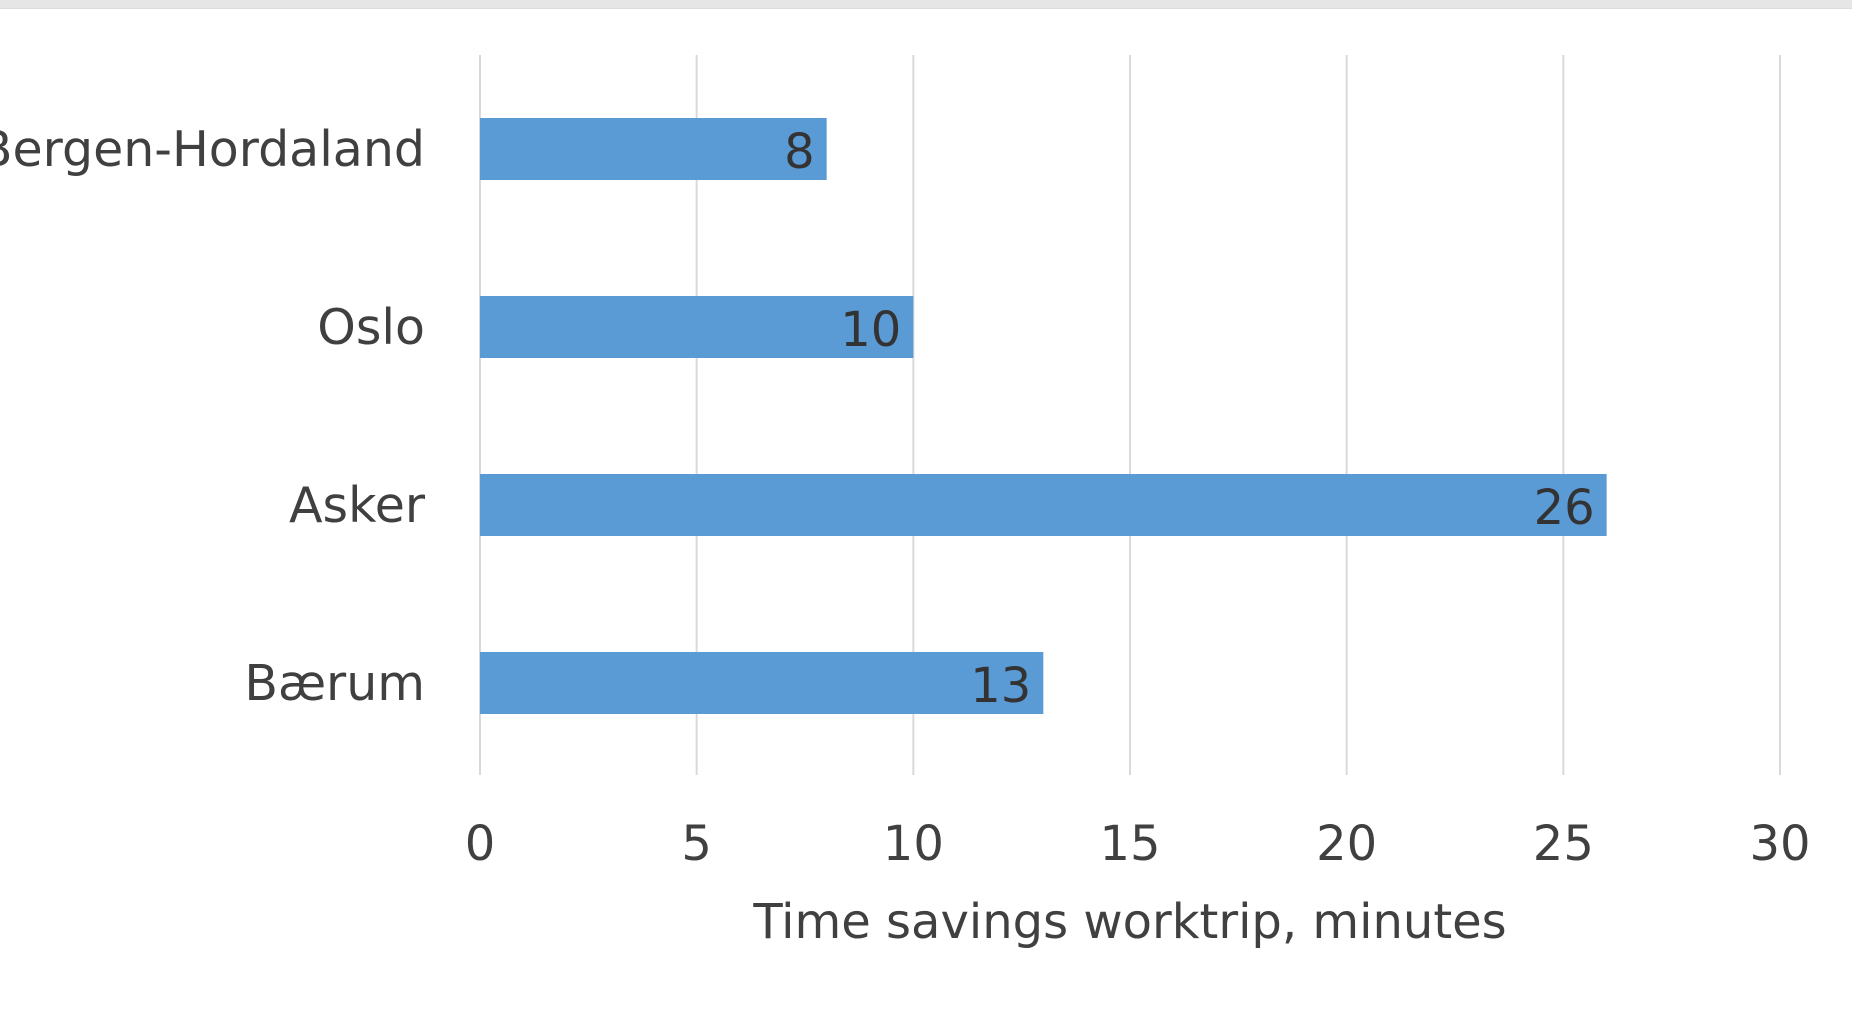  I want to click on tick-labels: 0 5 10 15 20 25 30, so click(1138, 844).